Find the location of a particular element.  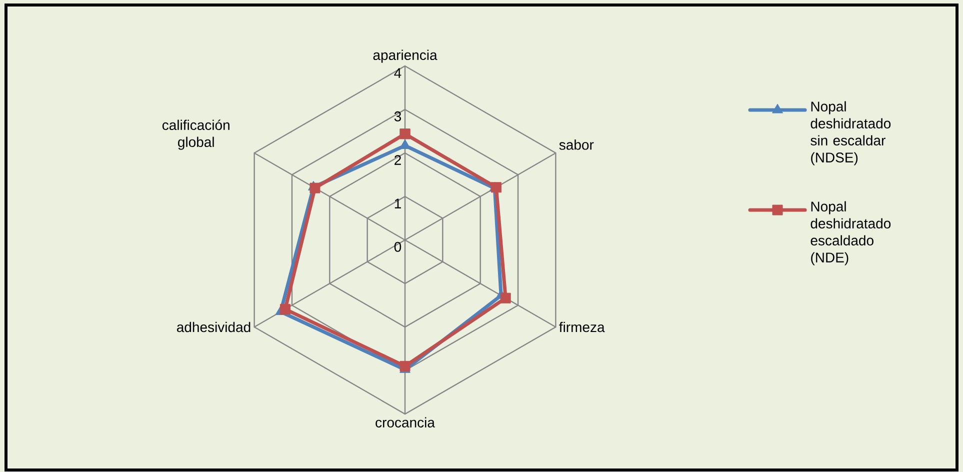

legend-label: Nopal deshidratado escaldado (NDE) is located at coordinates (850, 233).